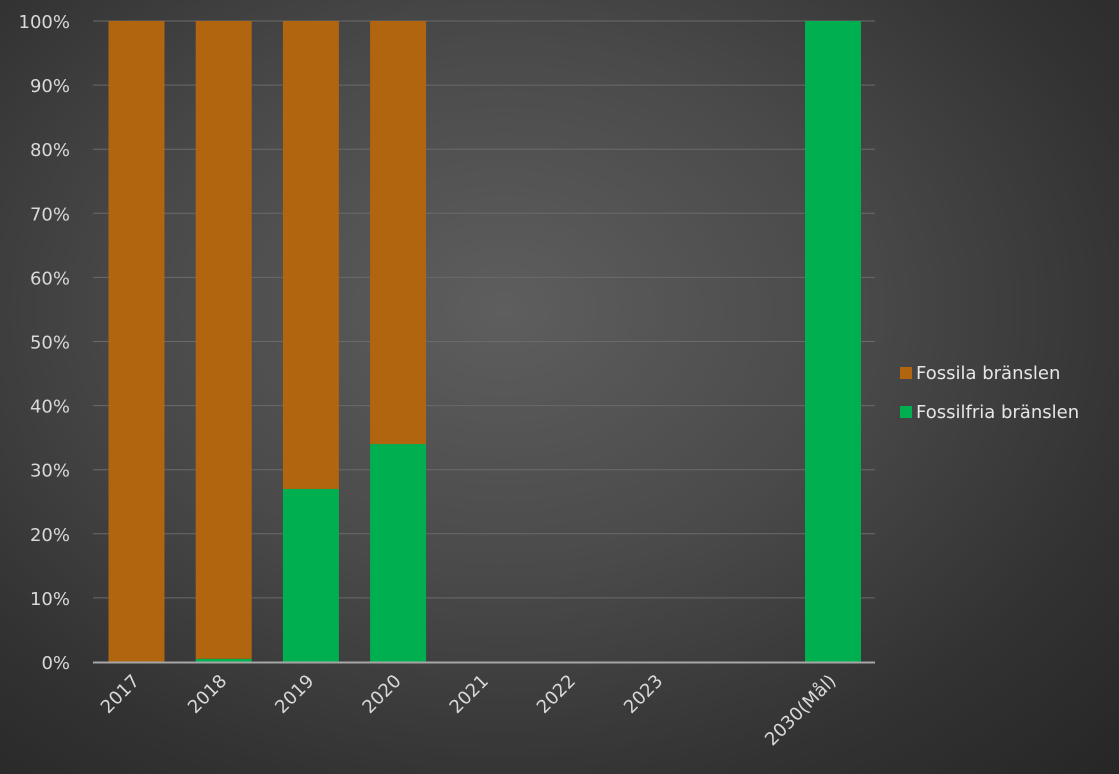 The height and width of the screenshot is (774, 1119). I want to click on y-tick-label: 40%, so click(50, 407).